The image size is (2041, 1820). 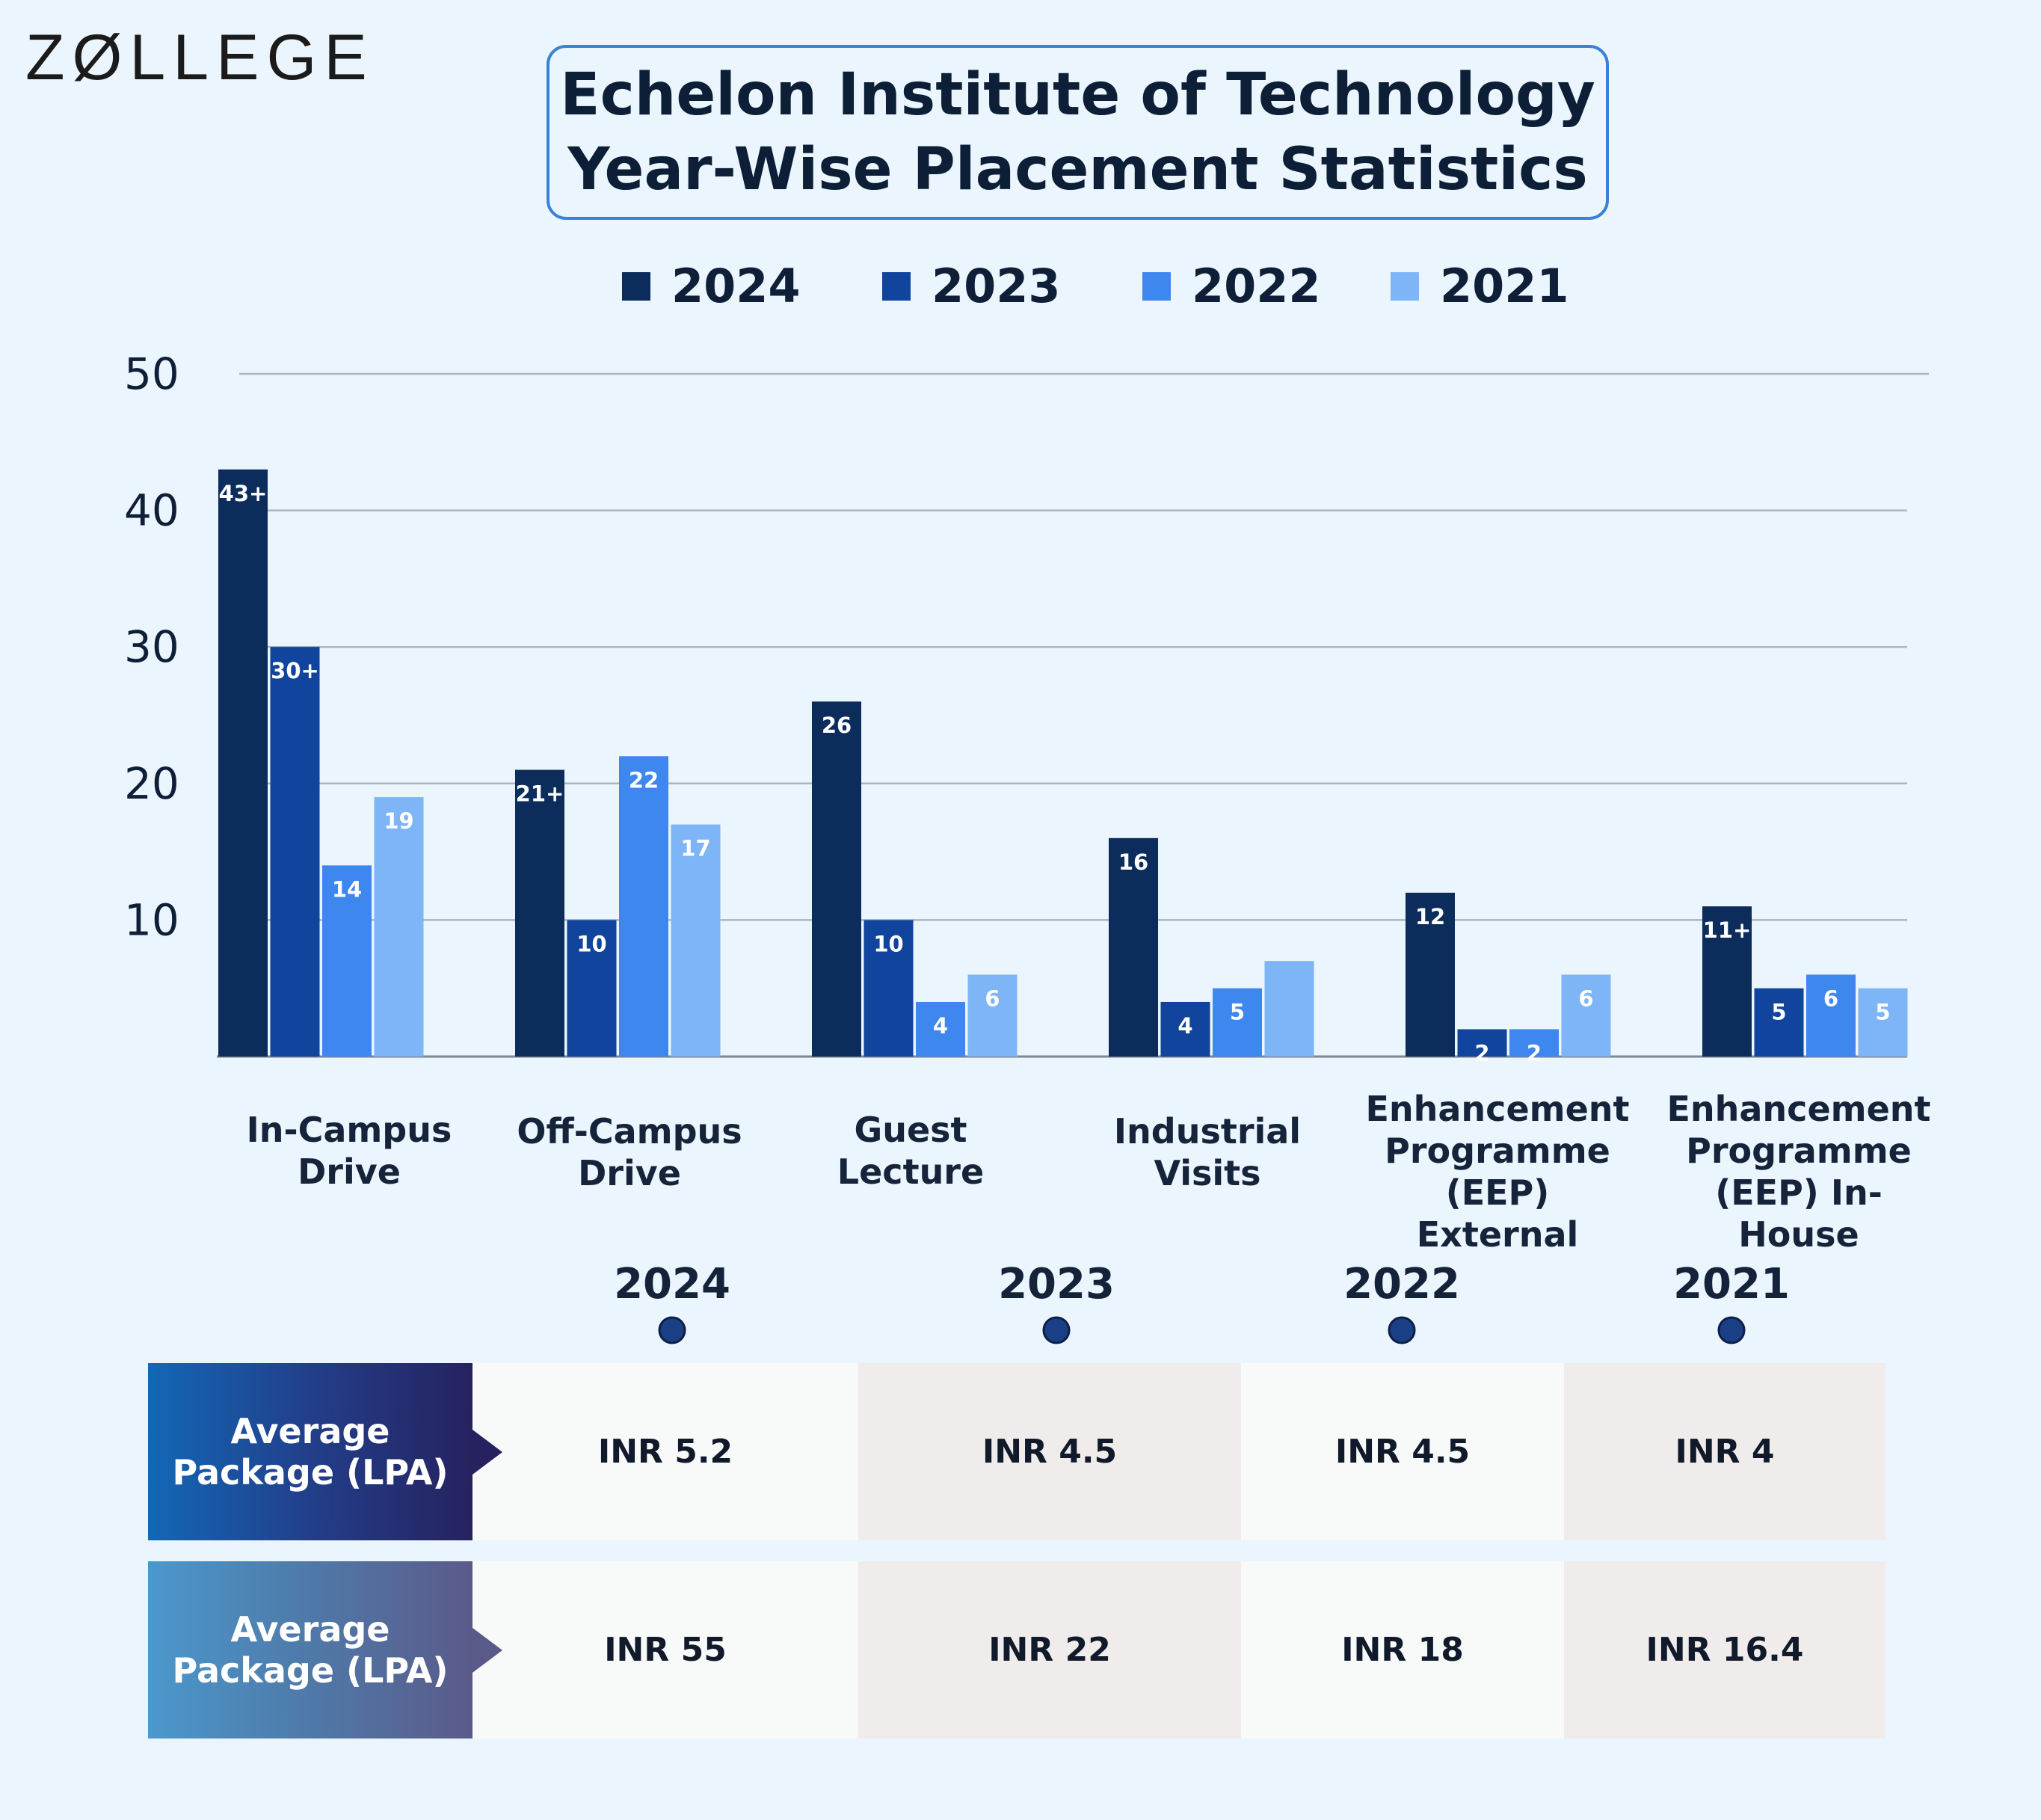 What do you see at coordinates (672, 1284) in the screenshot?
I see `timeline-year-2024: 2024` at bounding box center [672, 1284].